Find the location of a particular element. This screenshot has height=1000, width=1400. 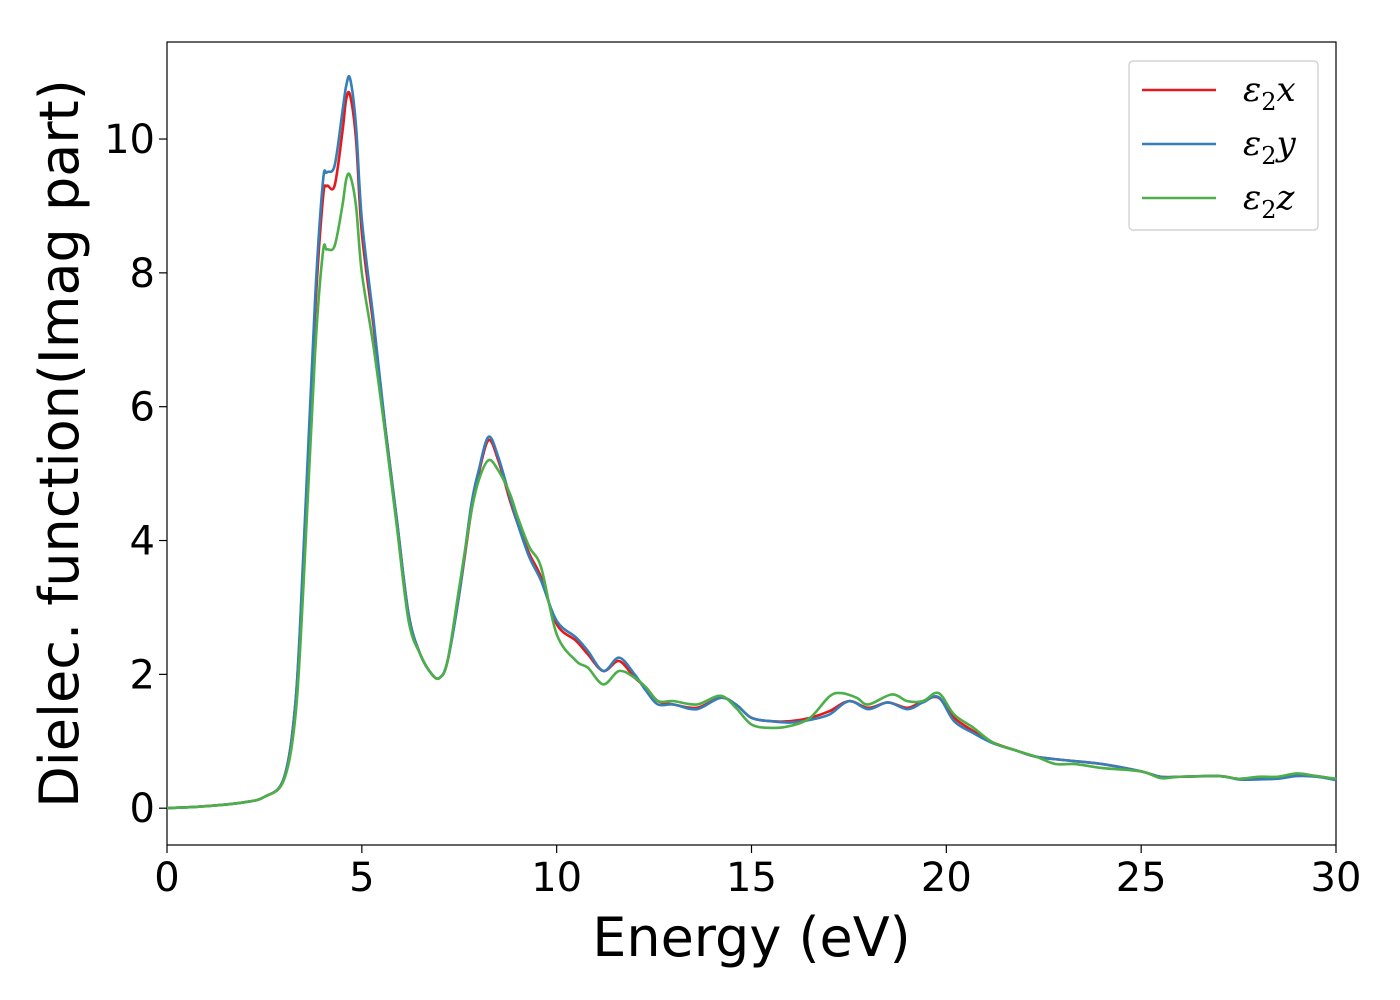

x-tick-label: 5 is located at coordinates (361, 878).